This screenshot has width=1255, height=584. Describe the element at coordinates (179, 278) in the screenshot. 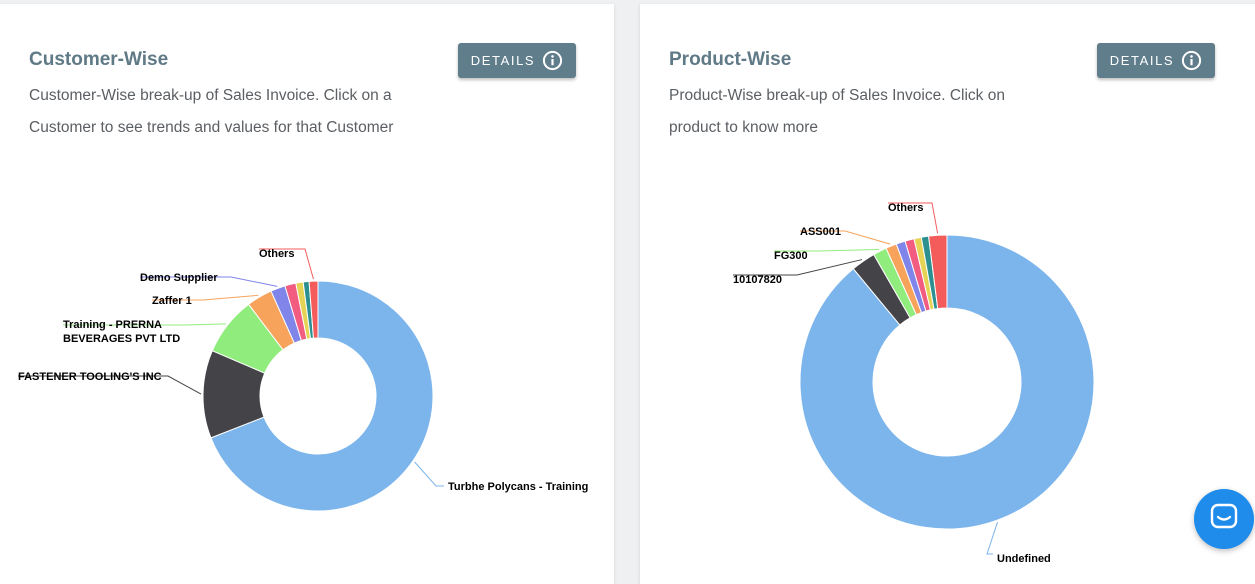

I see `slice-data-label: Demo Supplier` at that location.